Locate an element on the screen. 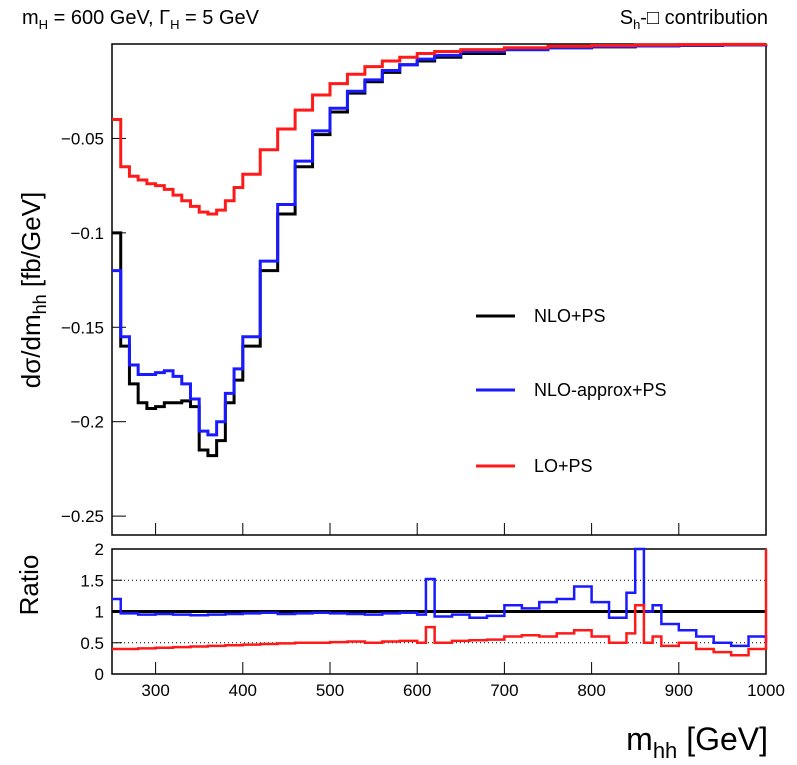  x-axis-title: mhh [GeV] is located at coordinates (697, 742).